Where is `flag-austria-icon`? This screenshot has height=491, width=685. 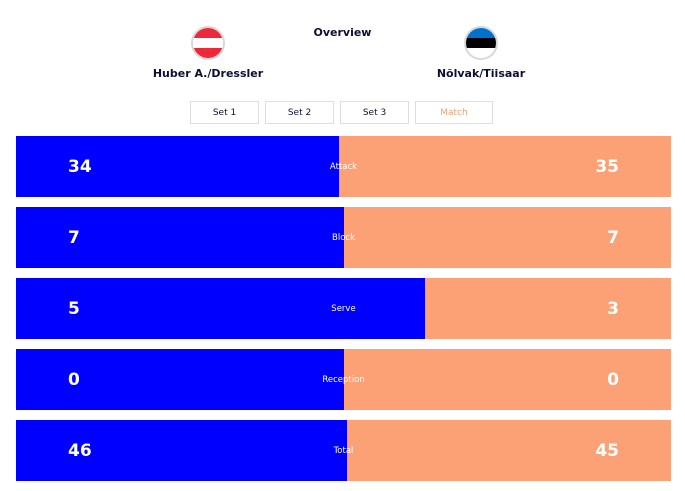 flag-austria-icon is located at coordinates (208, 43).